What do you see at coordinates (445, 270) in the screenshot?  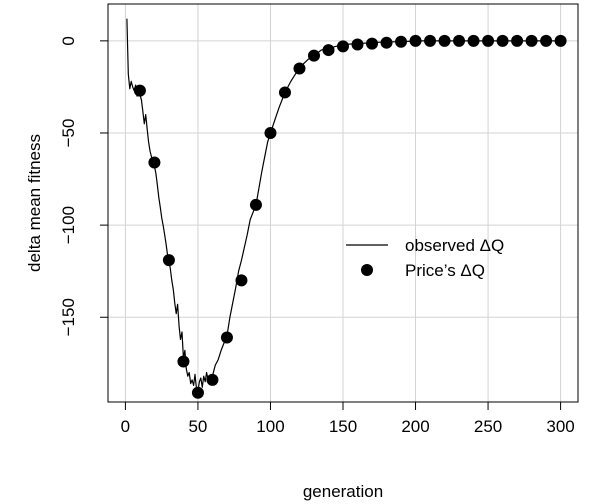 I see `legend-label-price: Price’s ΔQ` at bounding box center [445, 270].